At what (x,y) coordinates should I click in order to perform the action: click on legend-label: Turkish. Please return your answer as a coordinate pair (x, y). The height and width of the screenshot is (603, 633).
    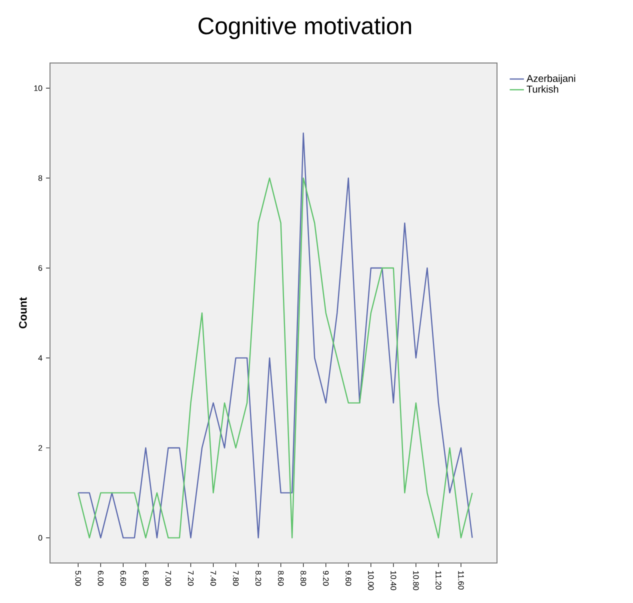
    Looking at the image, I should click on (542, 89).